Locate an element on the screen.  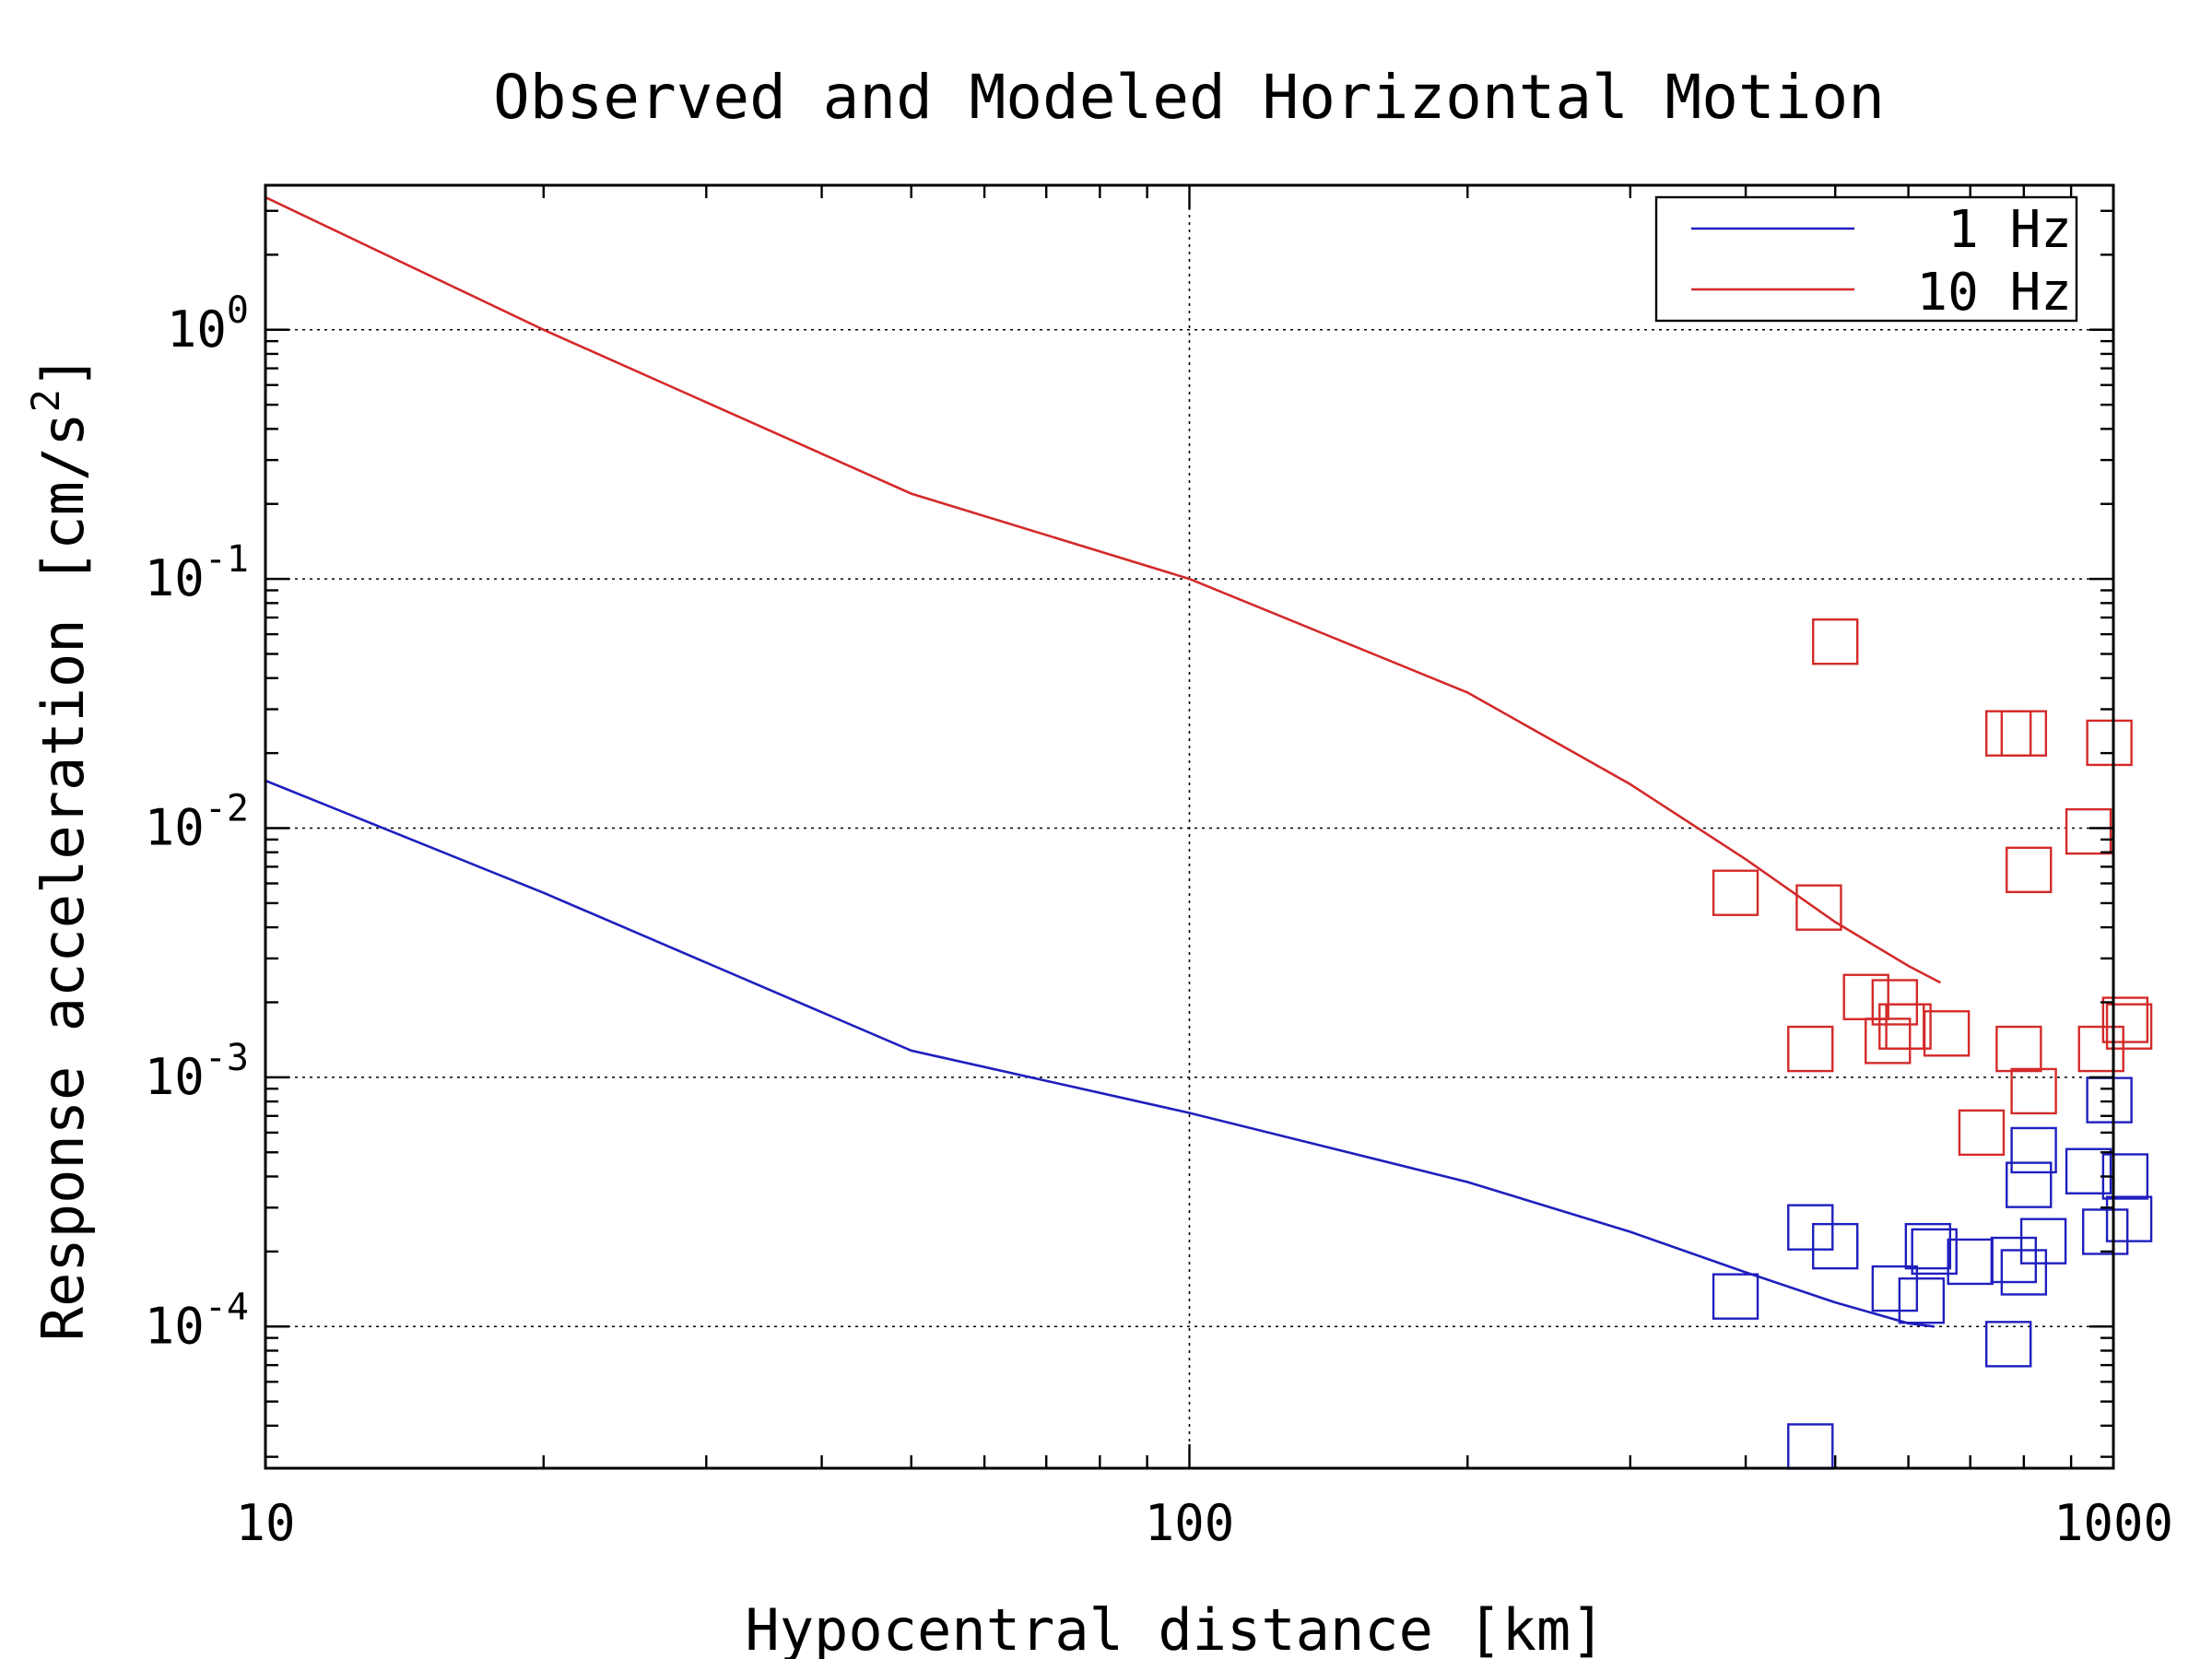
y-tick-label: 10⁻¹ is located at coordinates (197, 572).